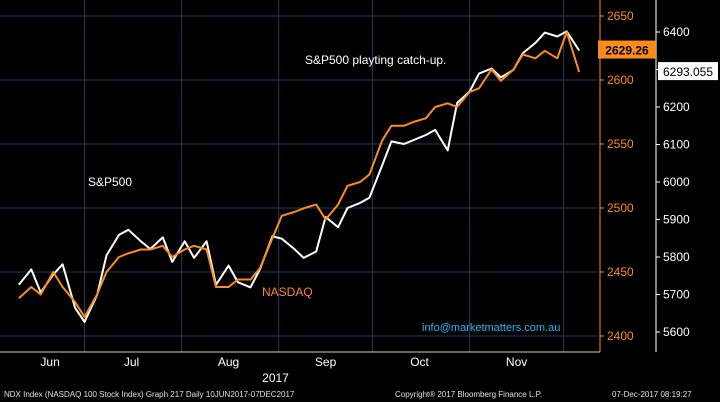  What do you see at coordinates (131, 362) in the screenshot?
I see `x-tick-label: Jul` at bounding box center [131, 362].